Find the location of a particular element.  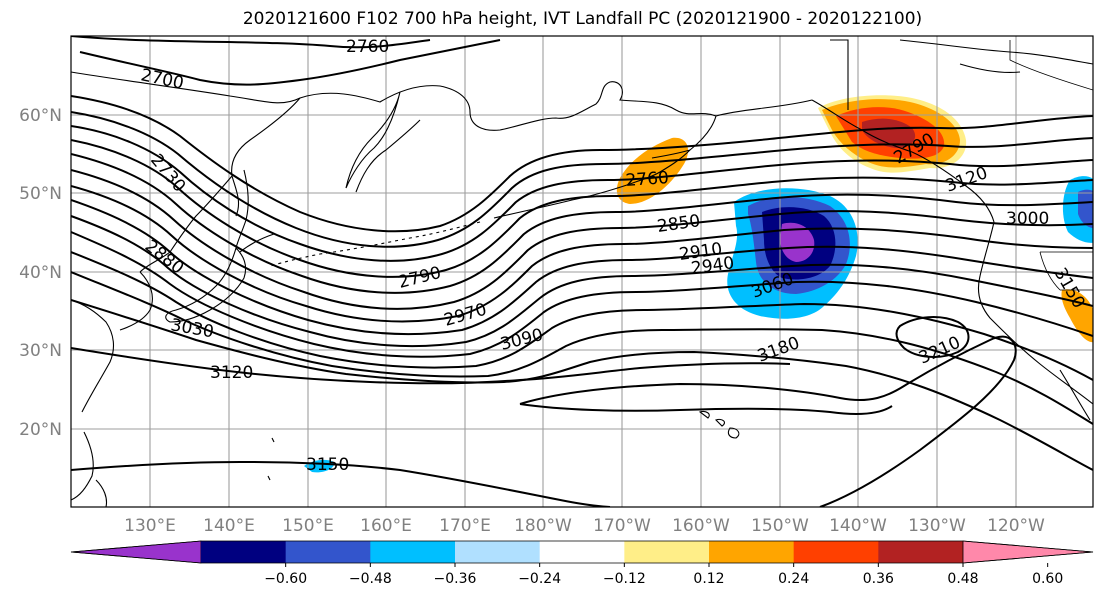

colorbar-tick-label: −0.36 is located at coordinates (455, 579).